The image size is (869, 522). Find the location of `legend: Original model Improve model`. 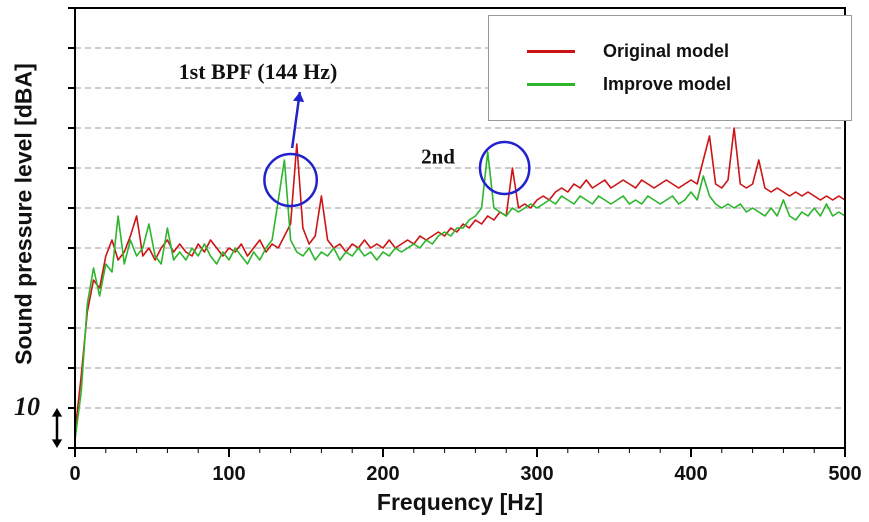

legend: Original model Improve model is located at coordinates (670, 68).